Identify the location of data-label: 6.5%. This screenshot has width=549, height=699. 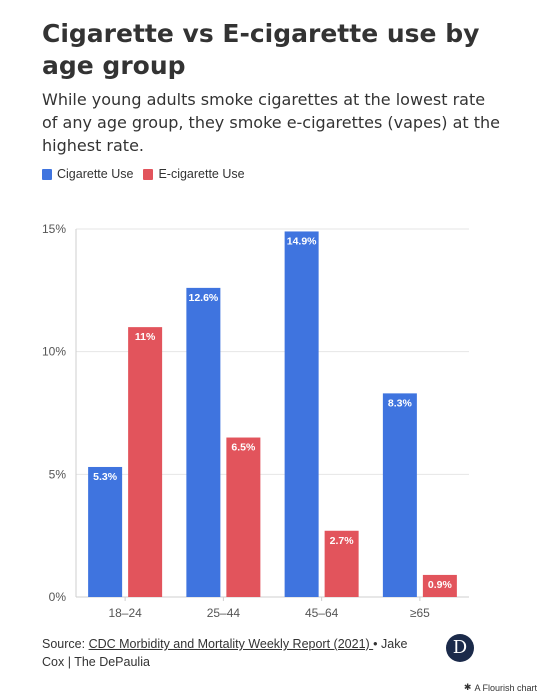
(243, 448).